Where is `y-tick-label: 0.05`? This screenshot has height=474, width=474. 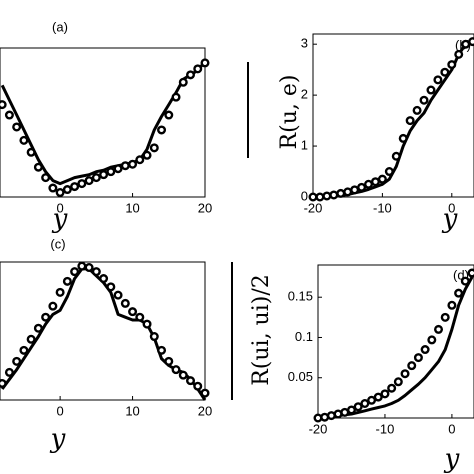
y-tick-label: 0.05 is located at coordinates (300, 376).